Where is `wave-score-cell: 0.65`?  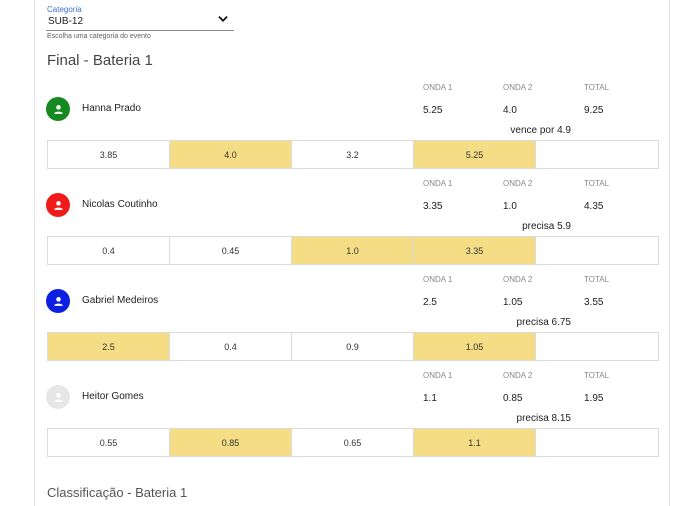
wave-score-cell: 0.65 is located at coordinates (353, 442).